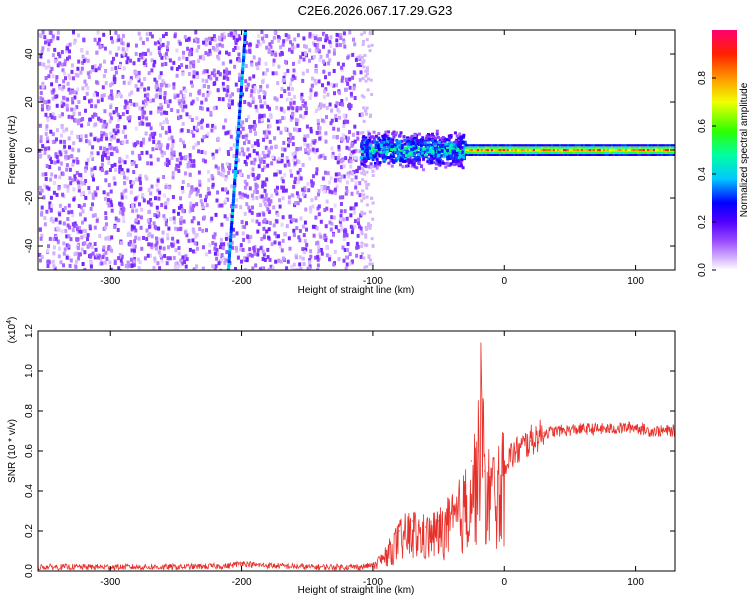  Describe the element at coordinates (242, 281) in the screenshot. I see `x-tick-label: -200` at that location.